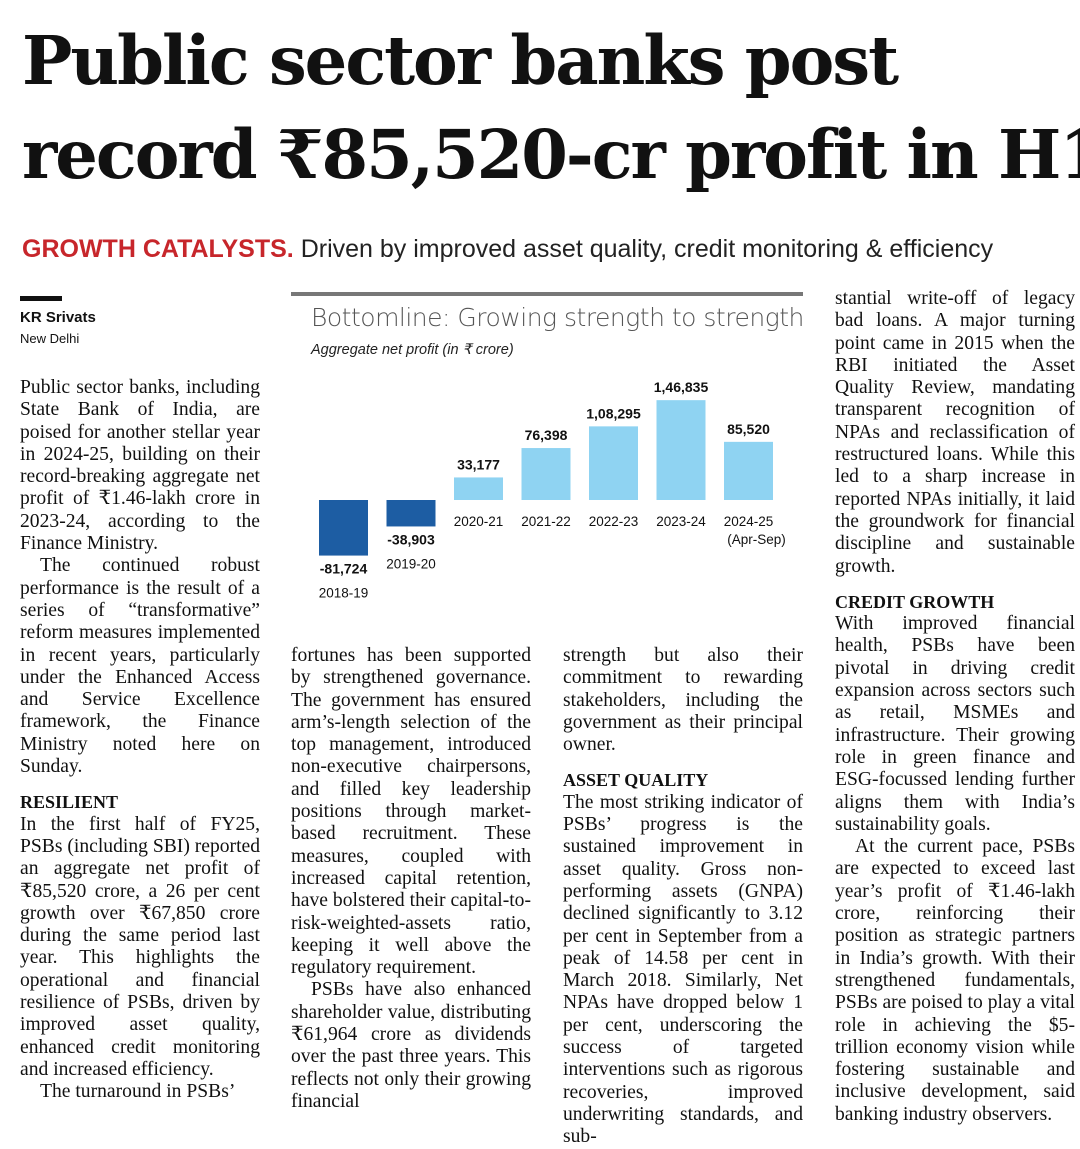 This screenshot has width=1080, height=1149. I want to click on value-label: 85,520, so click(748, 429).